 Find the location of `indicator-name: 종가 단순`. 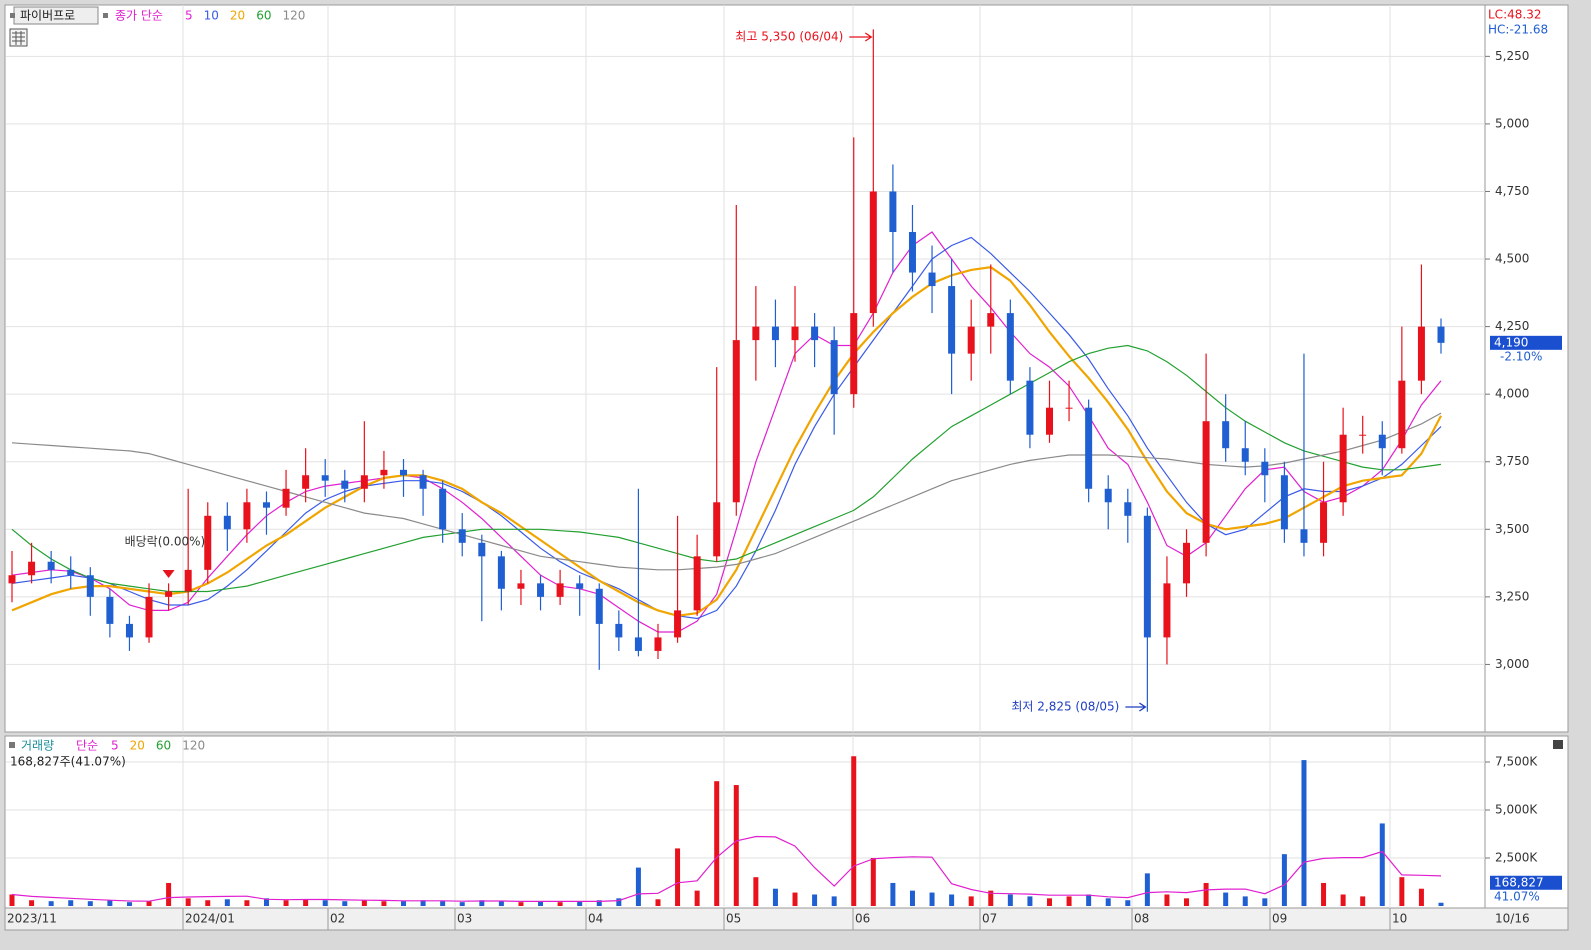

indicator-name: 종가 단순 is located at coordinates (139, 16).